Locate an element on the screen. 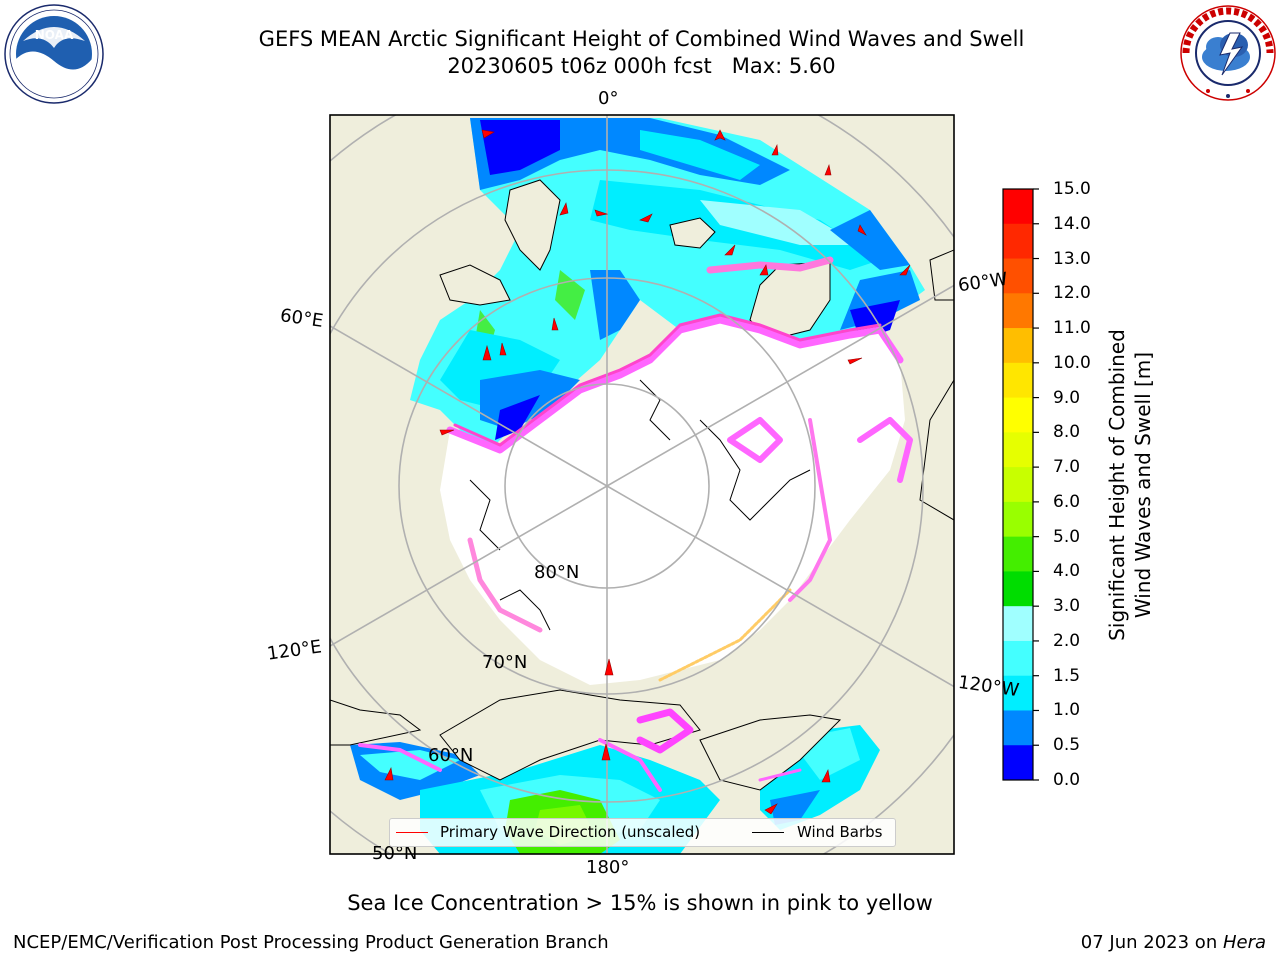  coastlines is located at coordinates (640, 505).